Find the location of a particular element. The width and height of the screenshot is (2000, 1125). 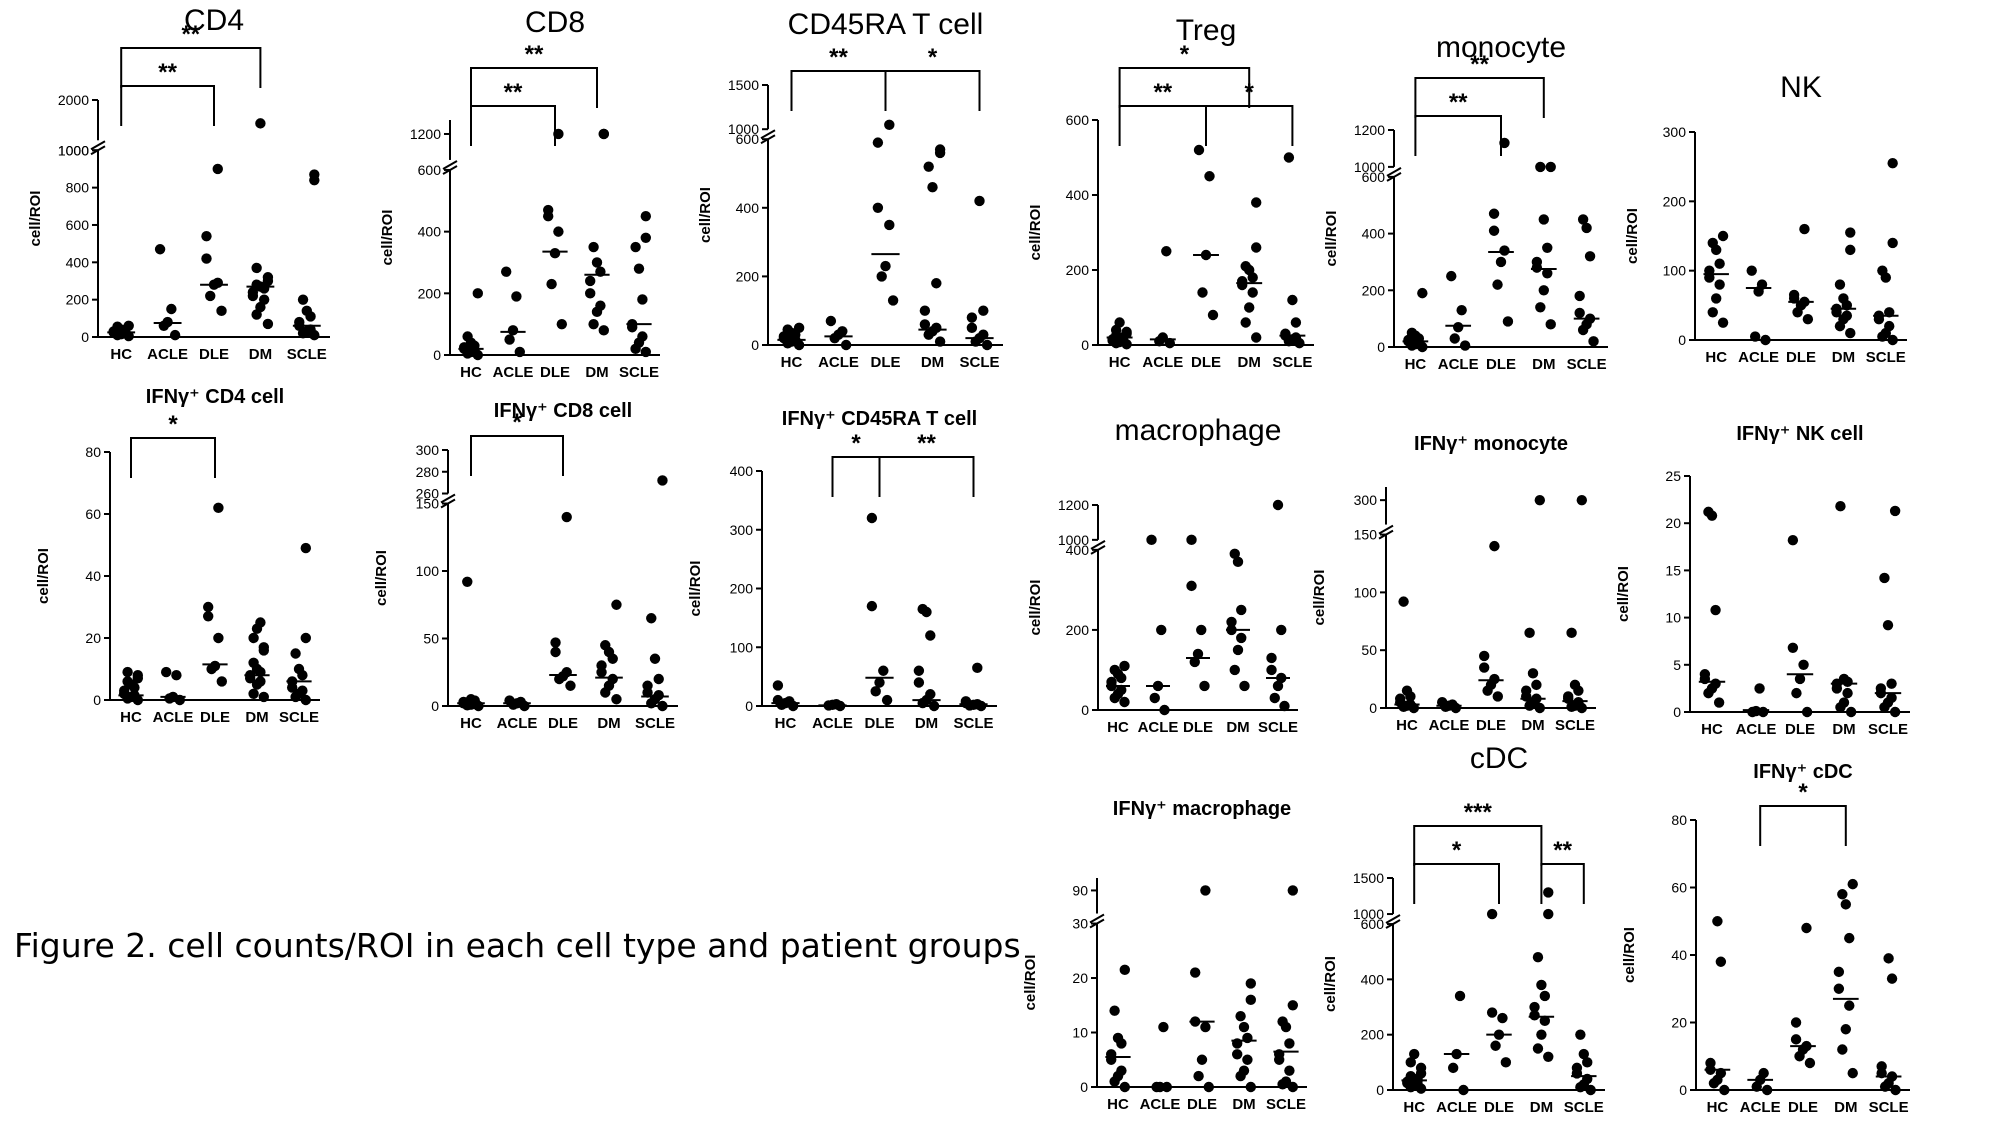

x-tick-label: HC is located at coordinates (1716, 357).